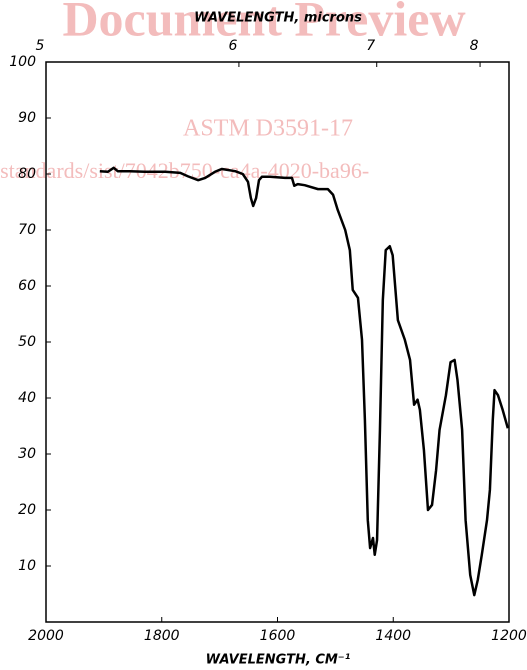 The image size is (527, 670). What do you see at coordinates (268, 129) in the screenshot?
I see `watermark-standard: ASTM D3591-17` at bounding box center [268, 129].